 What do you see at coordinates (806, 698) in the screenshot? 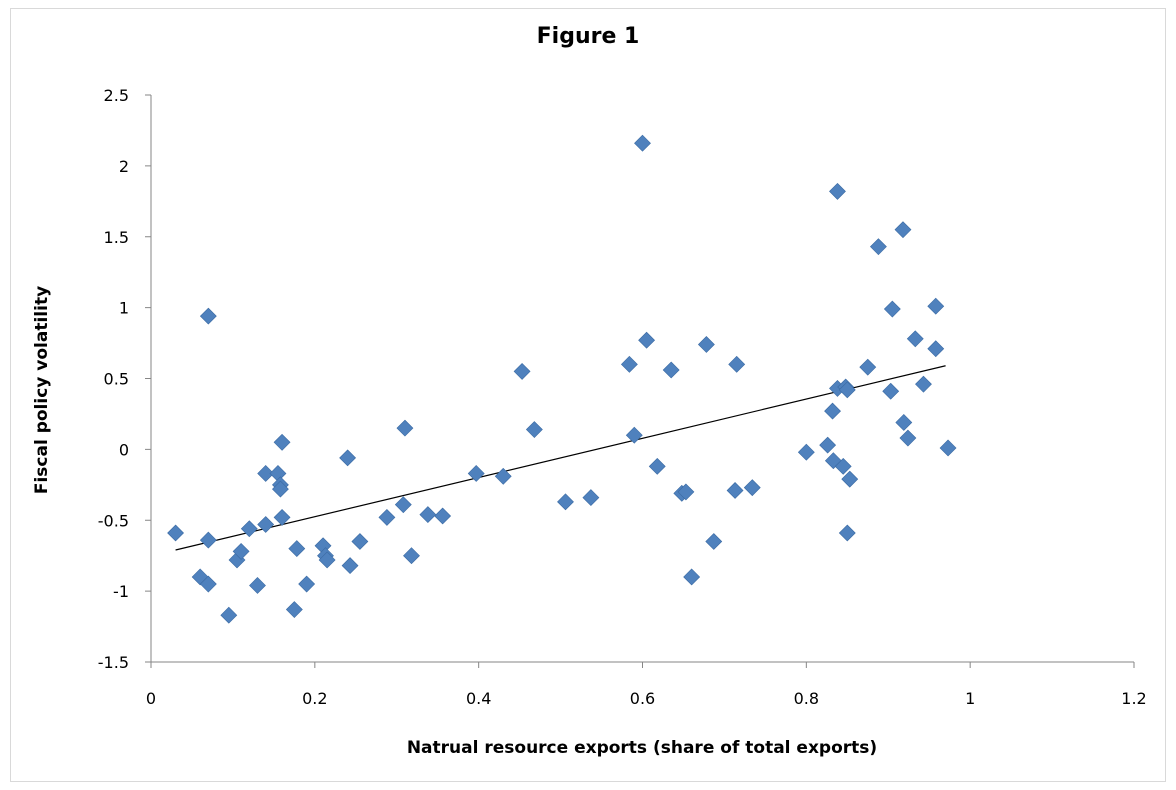
I see `x-tick-label: 0.8` at bounding box center [806, 698].